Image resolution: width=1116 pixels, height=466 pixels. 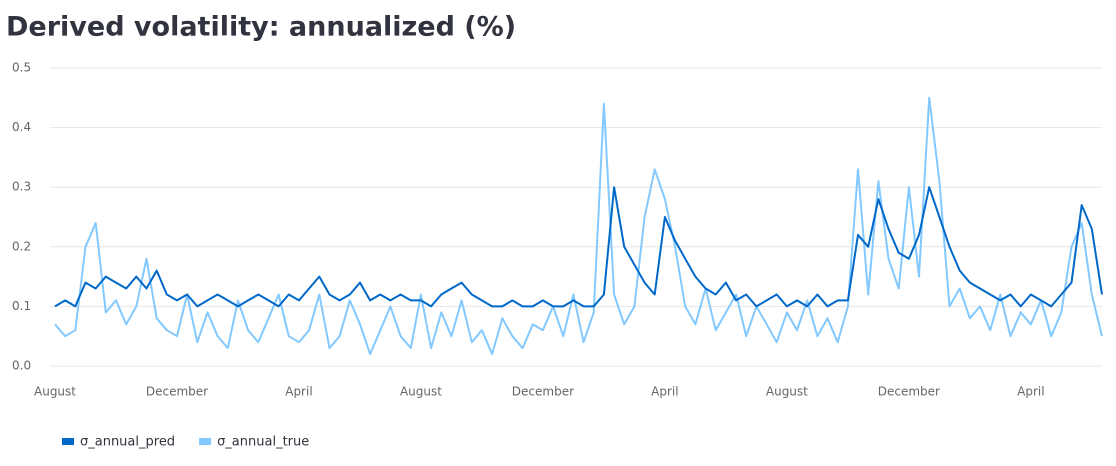 I want to click on y-tick-label: 0.4, so click(x=21, y=127).